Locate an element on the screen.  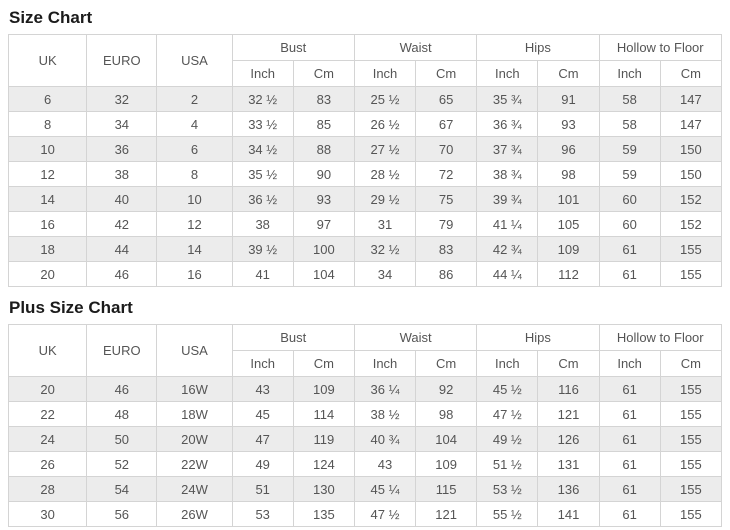
table-cell: 70 is located at coordinates (446, 149).